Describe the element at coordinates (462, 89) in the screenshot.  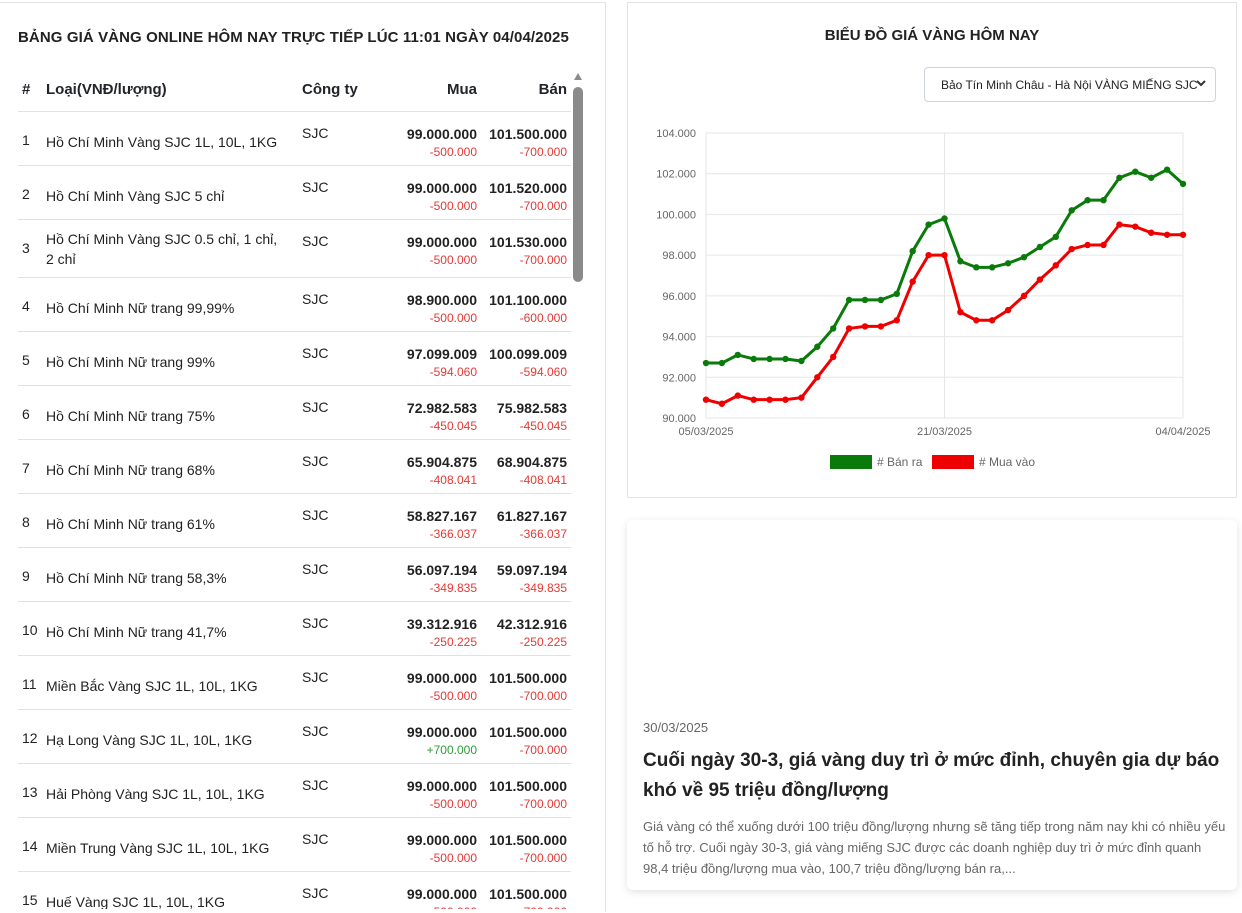
I see `header-buy: Mua` at that location.